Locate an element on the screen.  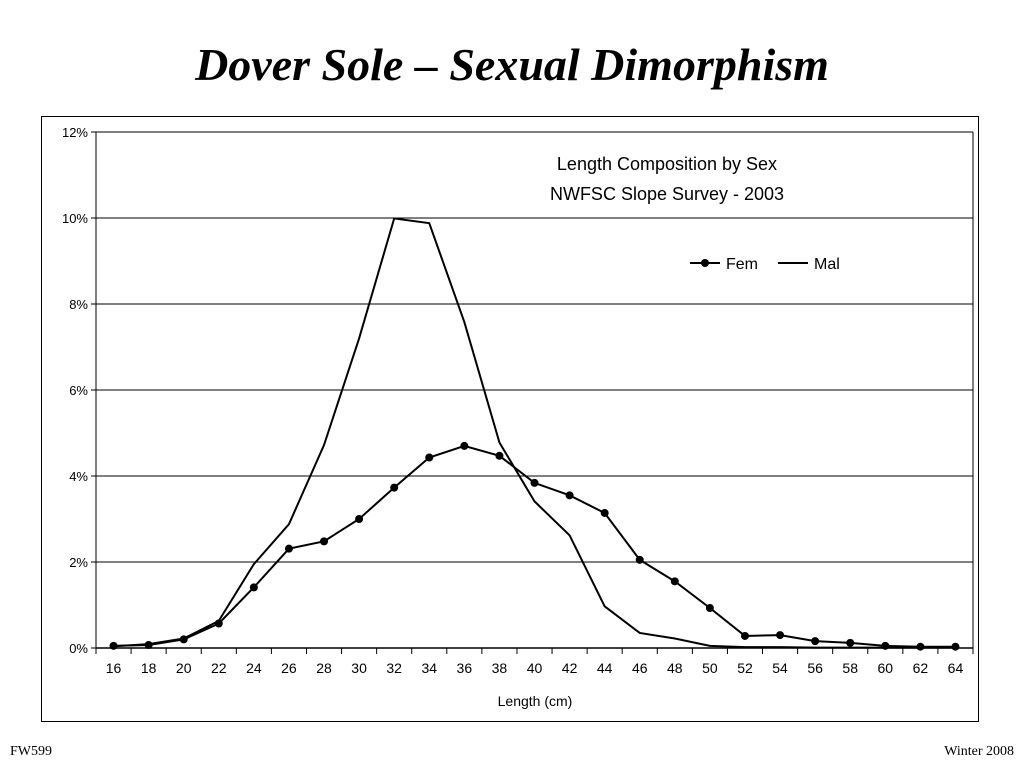
legend-label-fem: Fem is located at coordinates (742, 264).